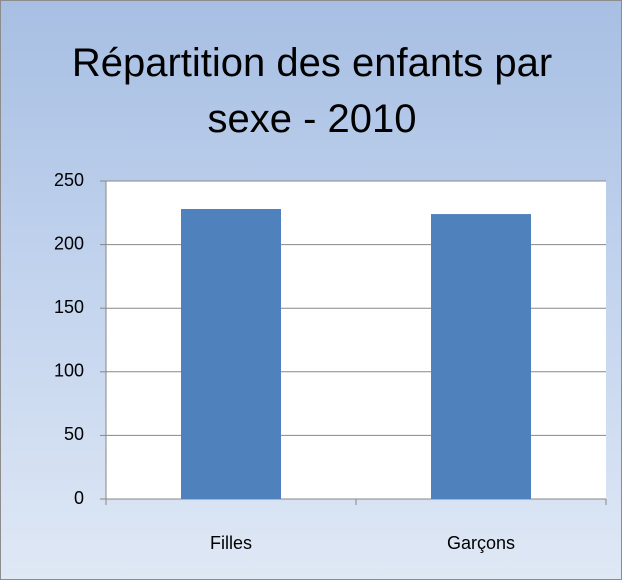  I want to click on y-tick-label: 0, so click(79, 498).